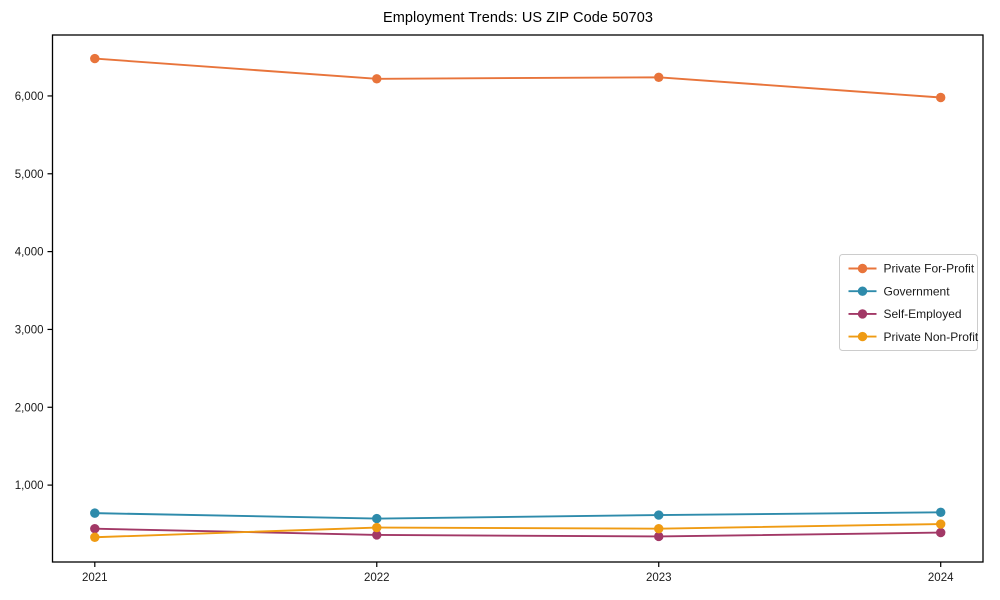 The height and width of the screenshot is (600, 1000). I want to click on y-axis-tick-label: 4,000, so click(29, 253).